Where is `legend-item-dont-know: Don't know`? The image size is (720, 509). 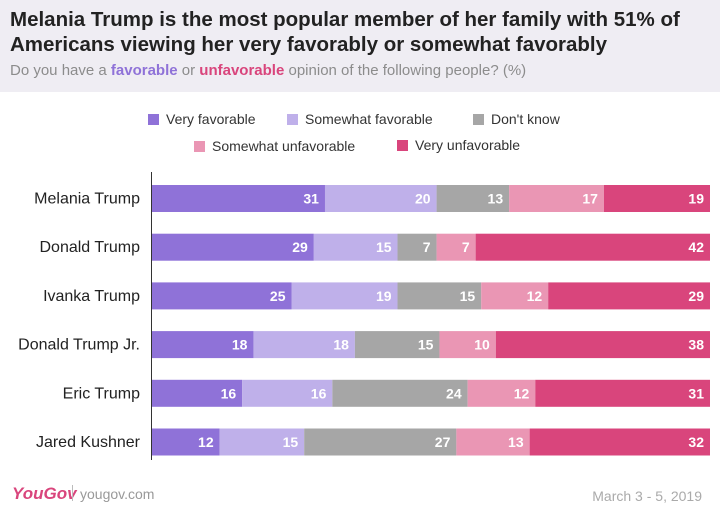
legend-item-dont-know: Don't know is located at coordinates (516, 119).